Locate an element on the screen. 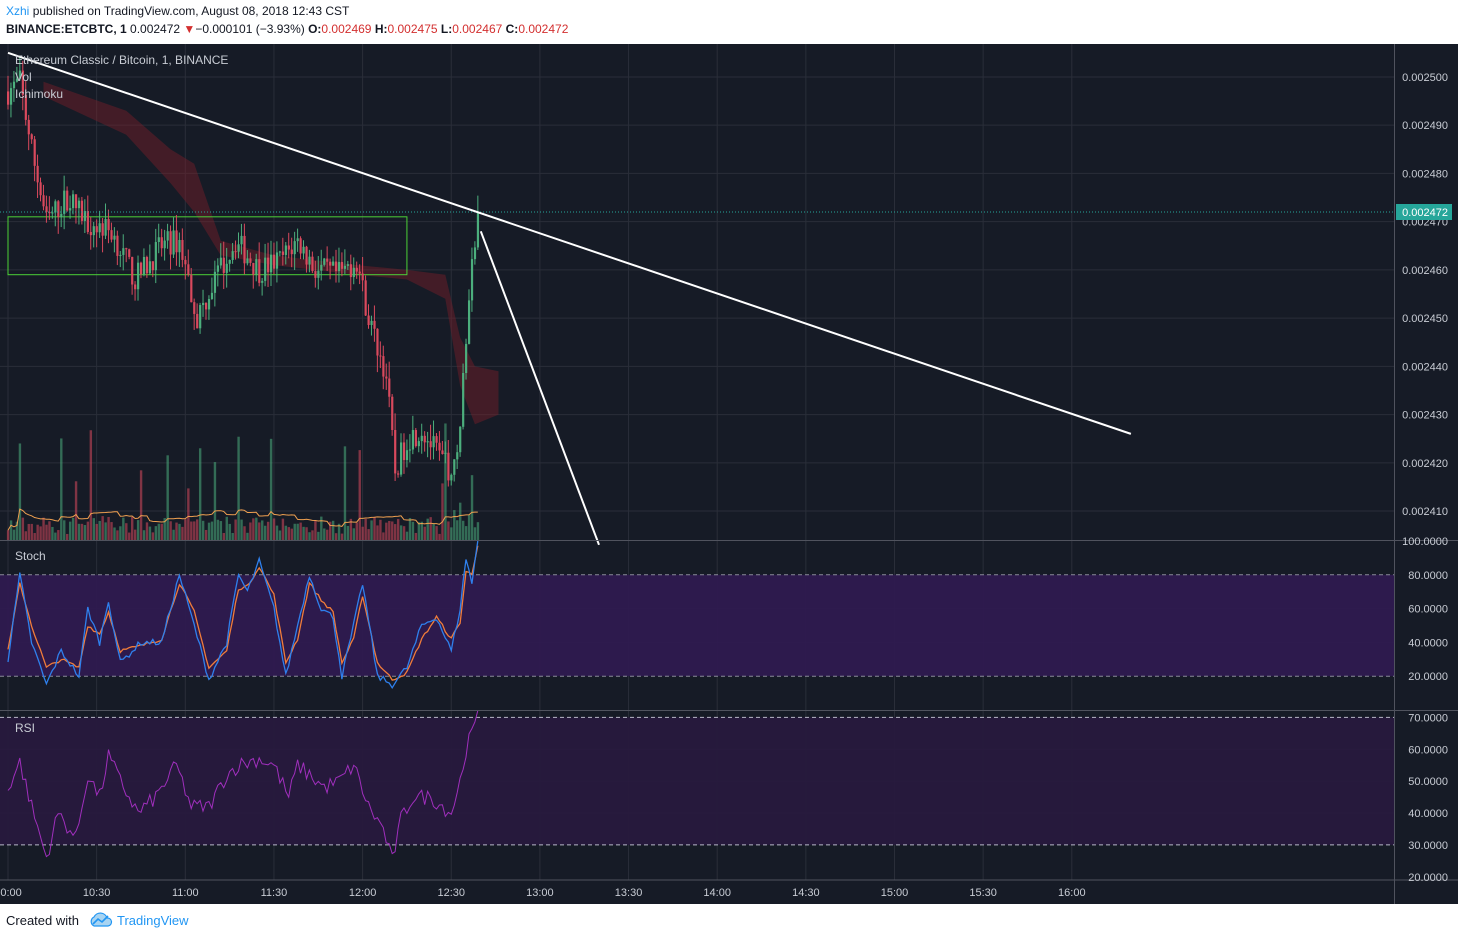  rsi-tick-label: 30.0000 is located at coordinates (1428, 846).